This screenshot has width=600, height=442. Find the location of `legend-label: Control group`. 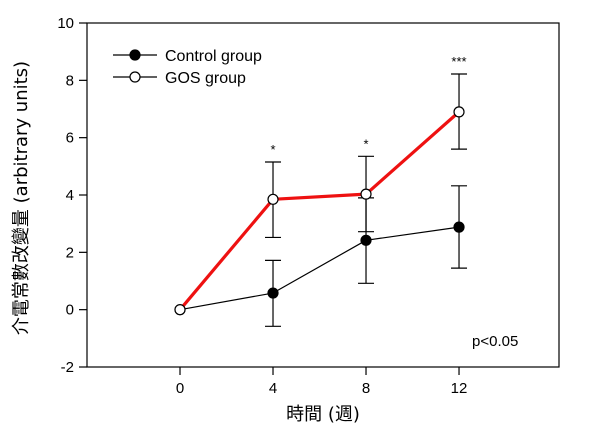

legend-label: Control group is located at coordinates (213, 56).